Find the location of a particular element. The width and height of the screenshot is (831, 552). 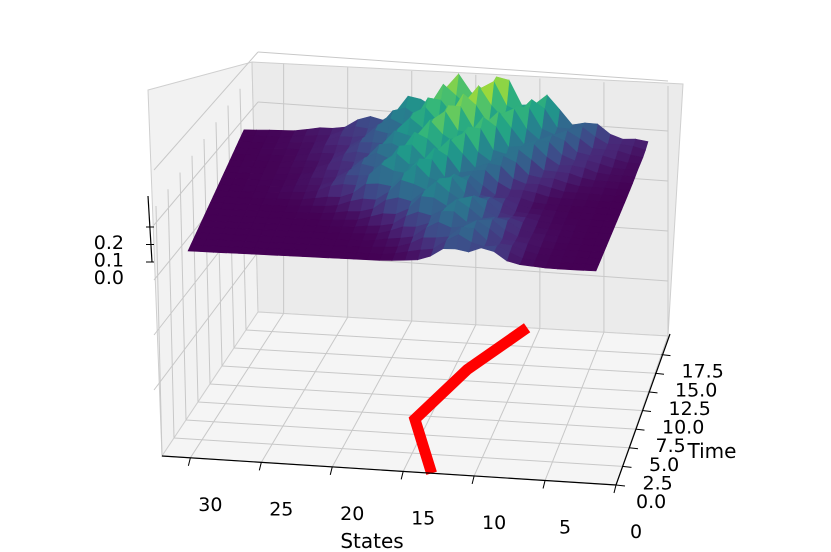

x-tick-label-0: 30 is located at coordinates (210, 505).